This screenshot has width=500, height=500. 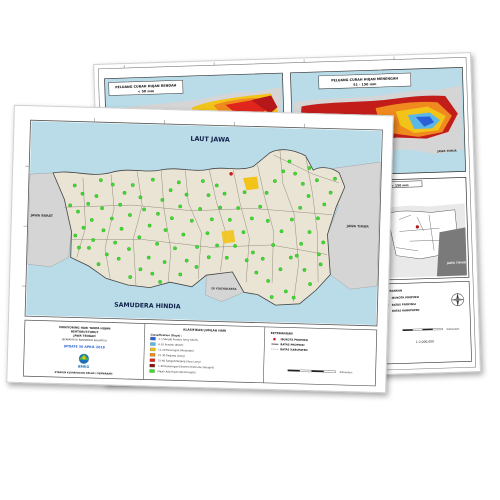 I want to click on panel-high-rainfall, so click(x=422, y=229).